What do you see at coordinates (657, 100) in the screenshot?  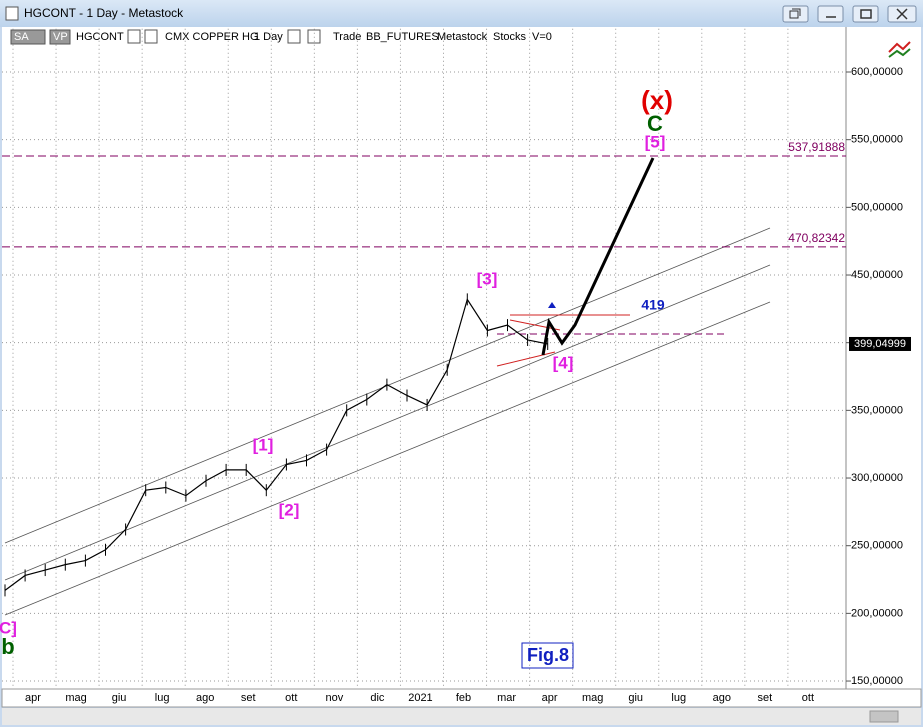 I see `annotation: (x)` at bounding box center [657, 100].